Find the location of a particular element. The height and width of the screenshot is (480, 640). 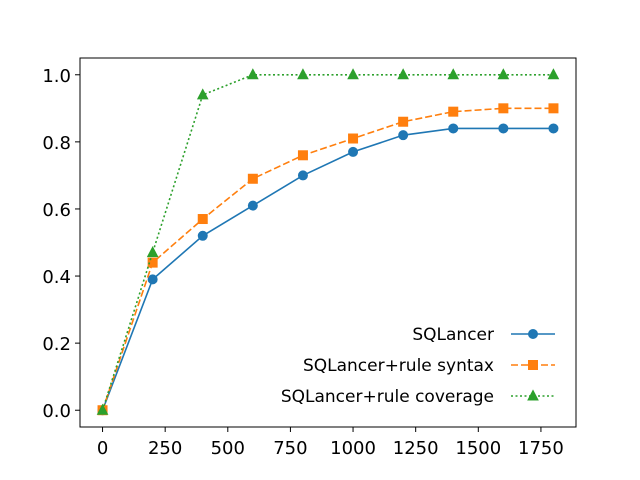

legend-item: SQLancer+rule coverage is located at coordinates (418, 397).